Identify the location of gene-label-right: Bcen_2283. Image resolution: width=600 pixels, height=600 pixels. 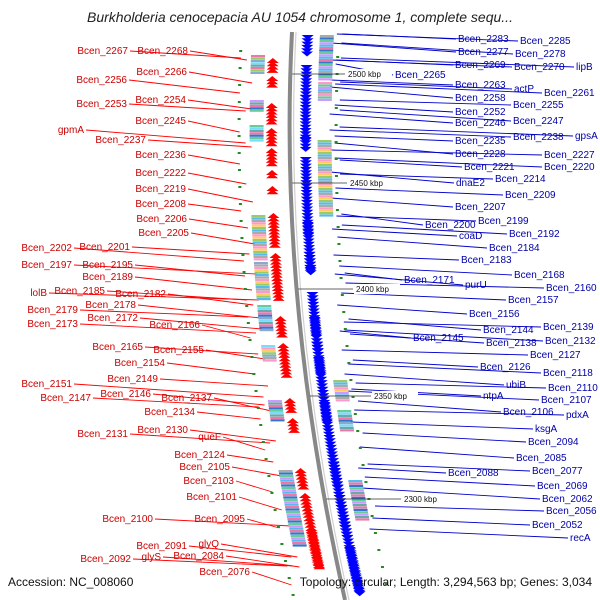
(483, 39).